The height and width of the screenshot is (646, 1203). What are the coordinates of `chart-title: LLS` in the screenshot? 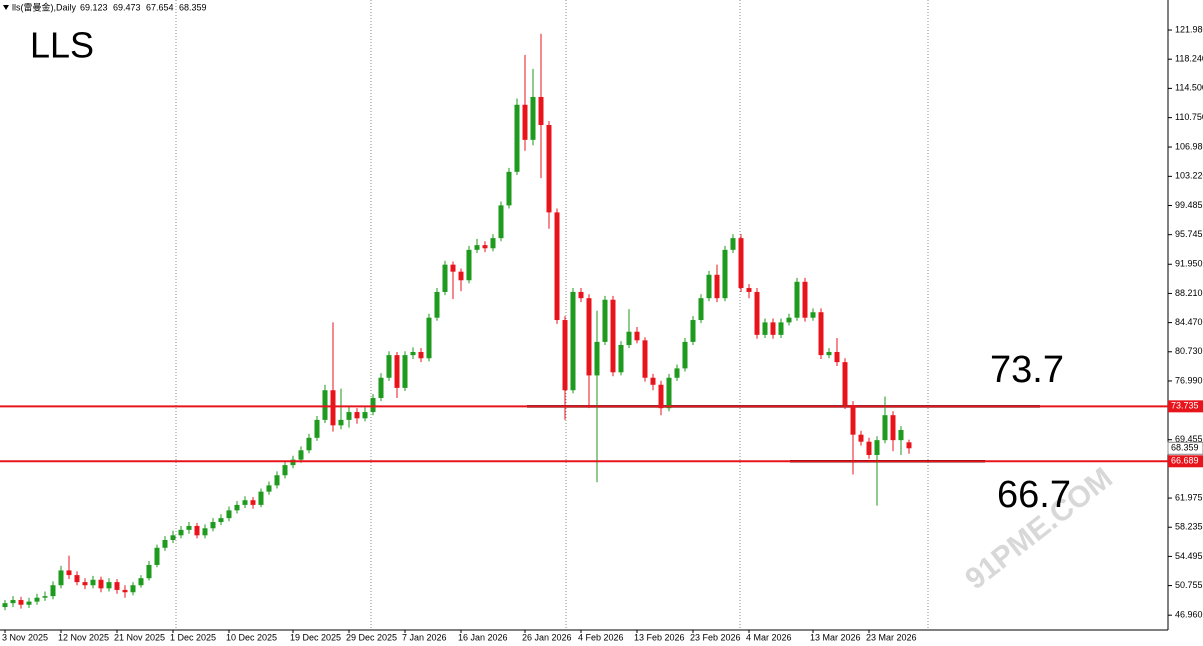 It's located at (62, 45).